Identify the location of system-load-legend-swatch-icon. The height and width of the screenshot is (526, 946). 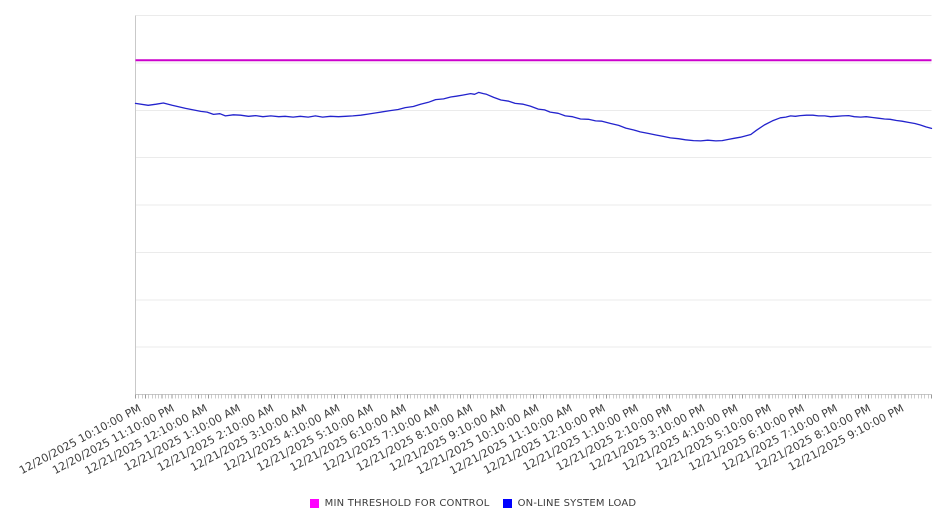
(507, 503).